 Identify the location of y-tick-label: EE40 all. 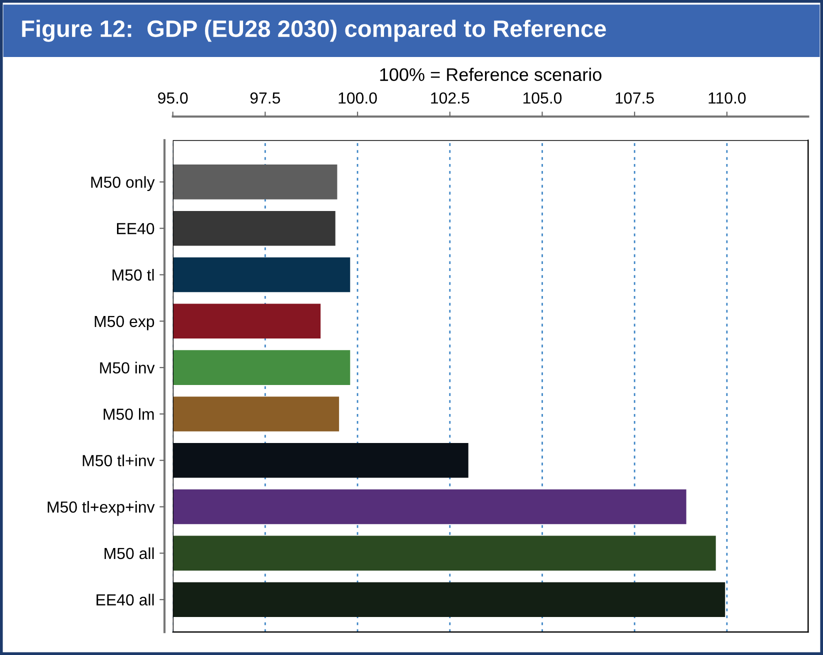
(125, 600).